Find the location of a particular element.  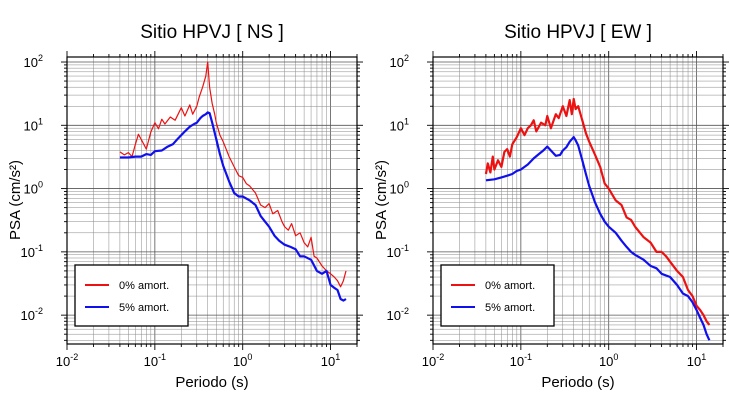

chart-title: Sitio HPVJ [ NS ] is located at coordinates (212, 32).